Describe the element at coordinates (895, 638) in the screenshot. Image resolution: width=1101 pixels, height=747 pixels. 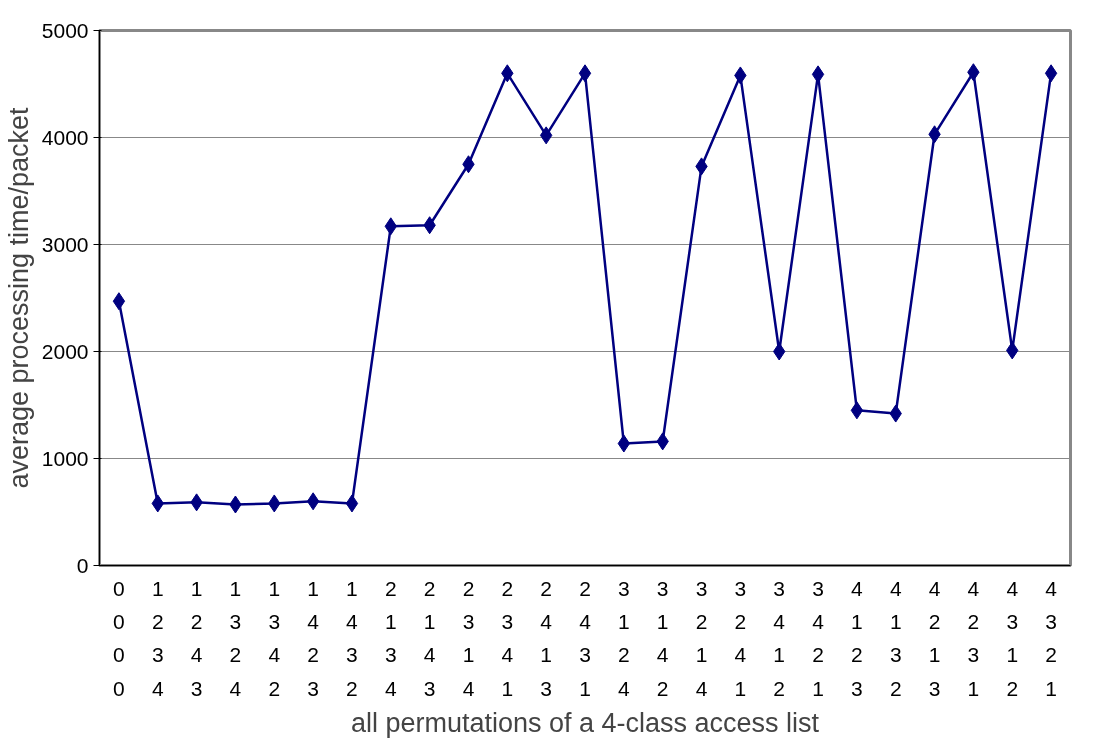
I see `x-tick-label: 4 1 3 2` at that location.